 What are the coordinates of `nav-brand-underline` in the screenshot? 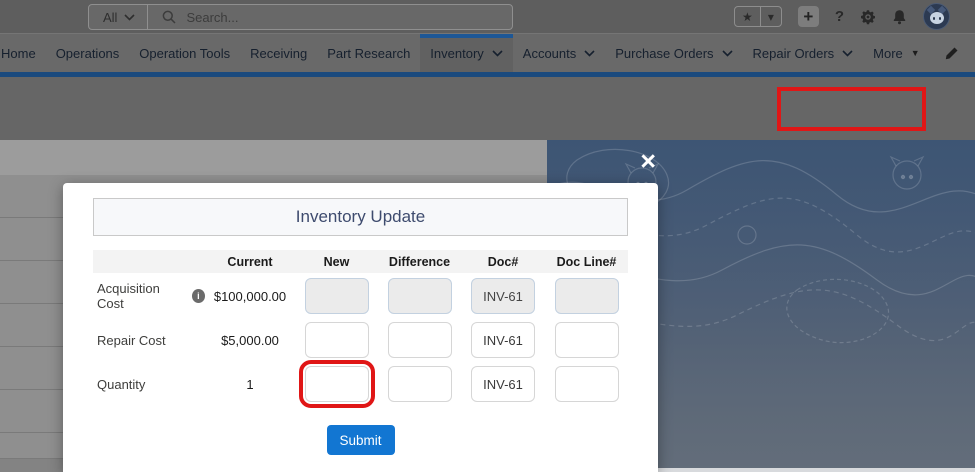 It's located at (487, 74).